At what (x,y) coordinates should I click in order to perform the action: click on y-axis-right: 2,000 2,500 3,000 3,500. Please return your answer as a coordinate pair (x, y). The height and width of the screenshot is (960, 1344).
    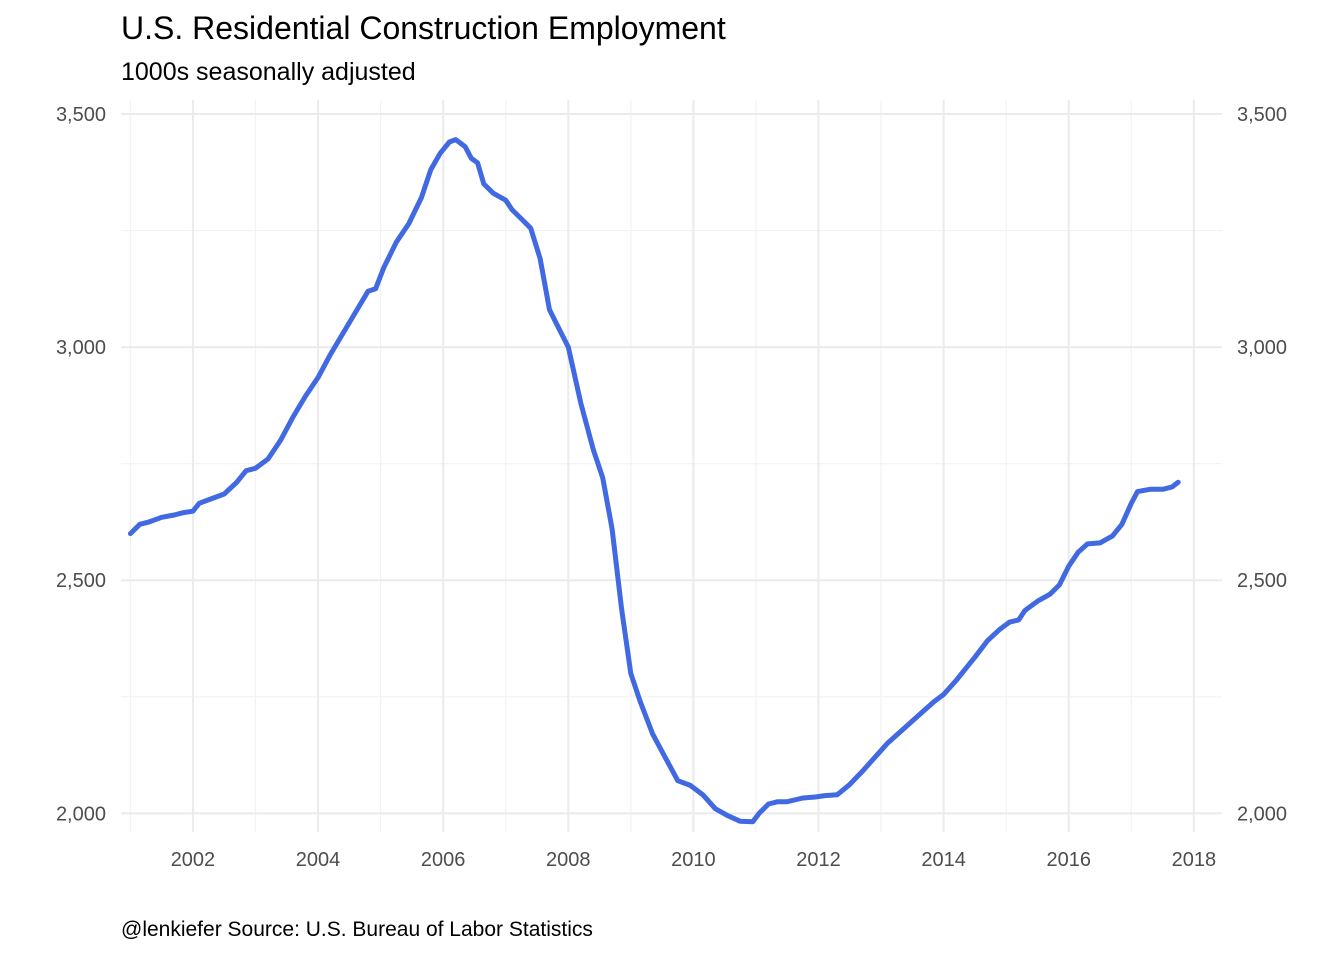
    Looking at the image, I should click on (1262, 464).